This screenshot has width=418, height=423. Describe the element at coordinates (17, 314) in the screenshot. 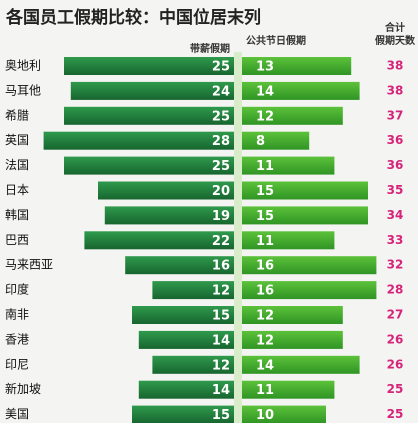

I see `category-label: 南非` at that location.